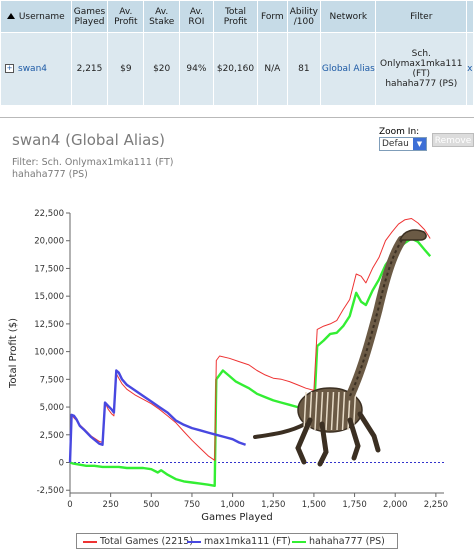  What do you see at coordinates (395, 505) in the screenshot?
I see `x-tick-label: 2,000` at bounding box center [395, 505].